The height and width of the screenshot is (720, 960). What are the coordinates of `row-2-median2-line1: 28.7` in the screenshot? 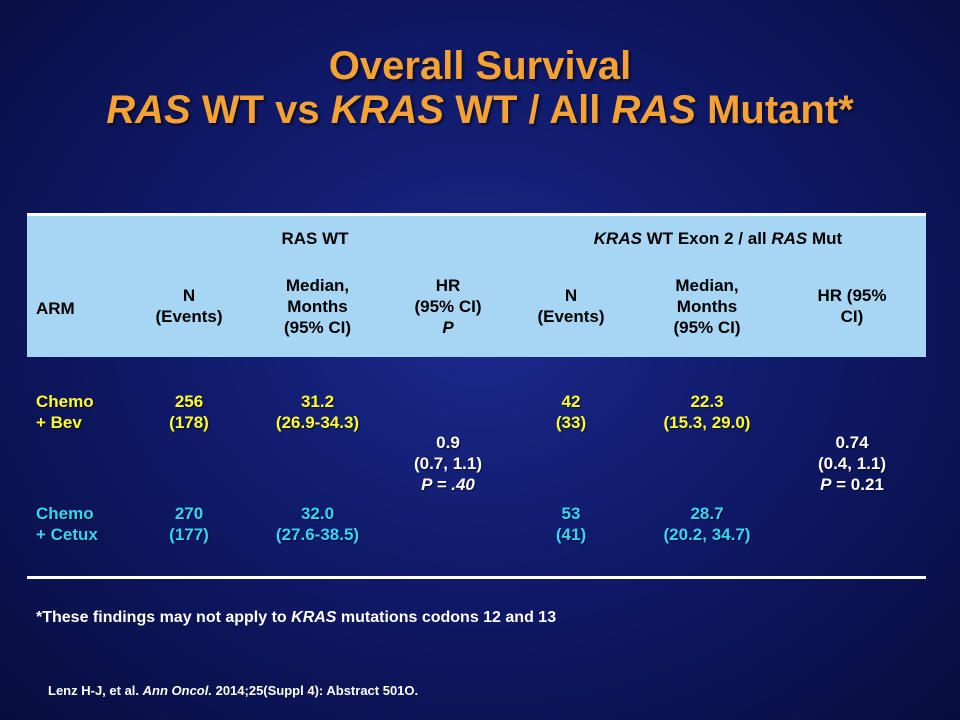 It's located at (707, 513).